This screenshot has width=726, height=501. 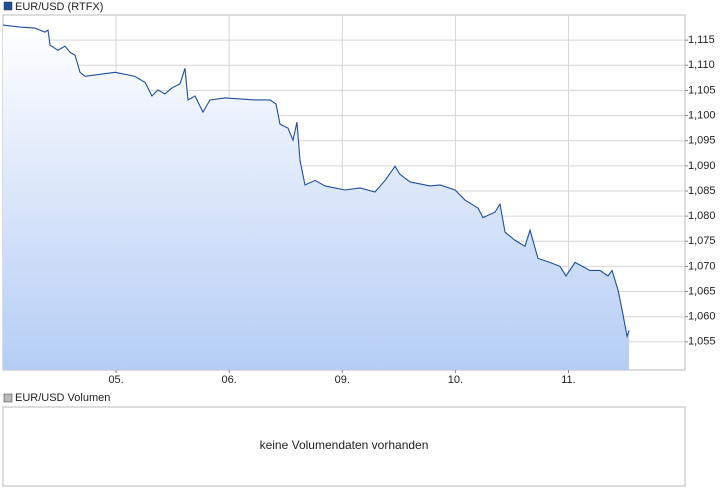 What do you see at coordinates (701, 65) in the screenshot?
I see `y-tick-label: 1,110` at bounding box center [701, 65].